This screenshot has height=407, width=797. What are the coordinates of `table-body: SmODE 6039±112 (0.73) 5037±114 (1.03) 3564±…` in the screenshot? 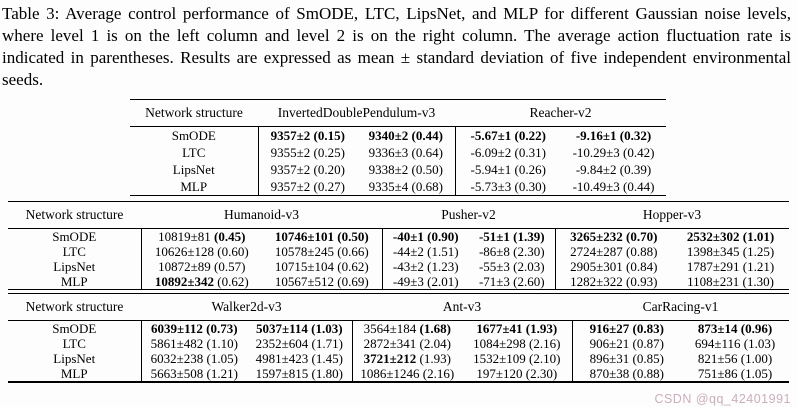 It's located at (398, 351).